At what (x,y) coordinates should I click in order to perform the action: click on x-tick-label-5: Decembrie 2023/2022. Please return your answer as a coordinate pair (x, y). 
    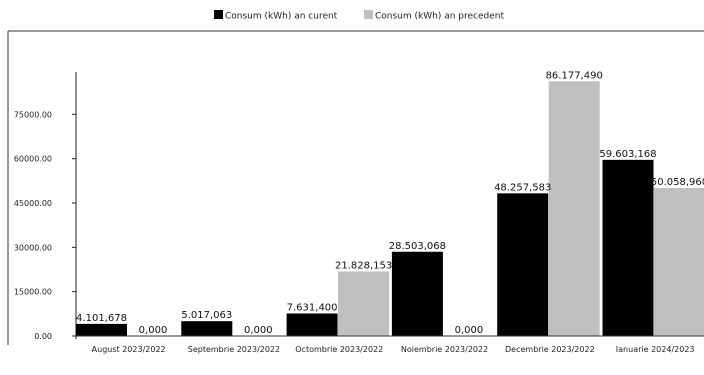
    Looking at the image, I should click on (550, 349).